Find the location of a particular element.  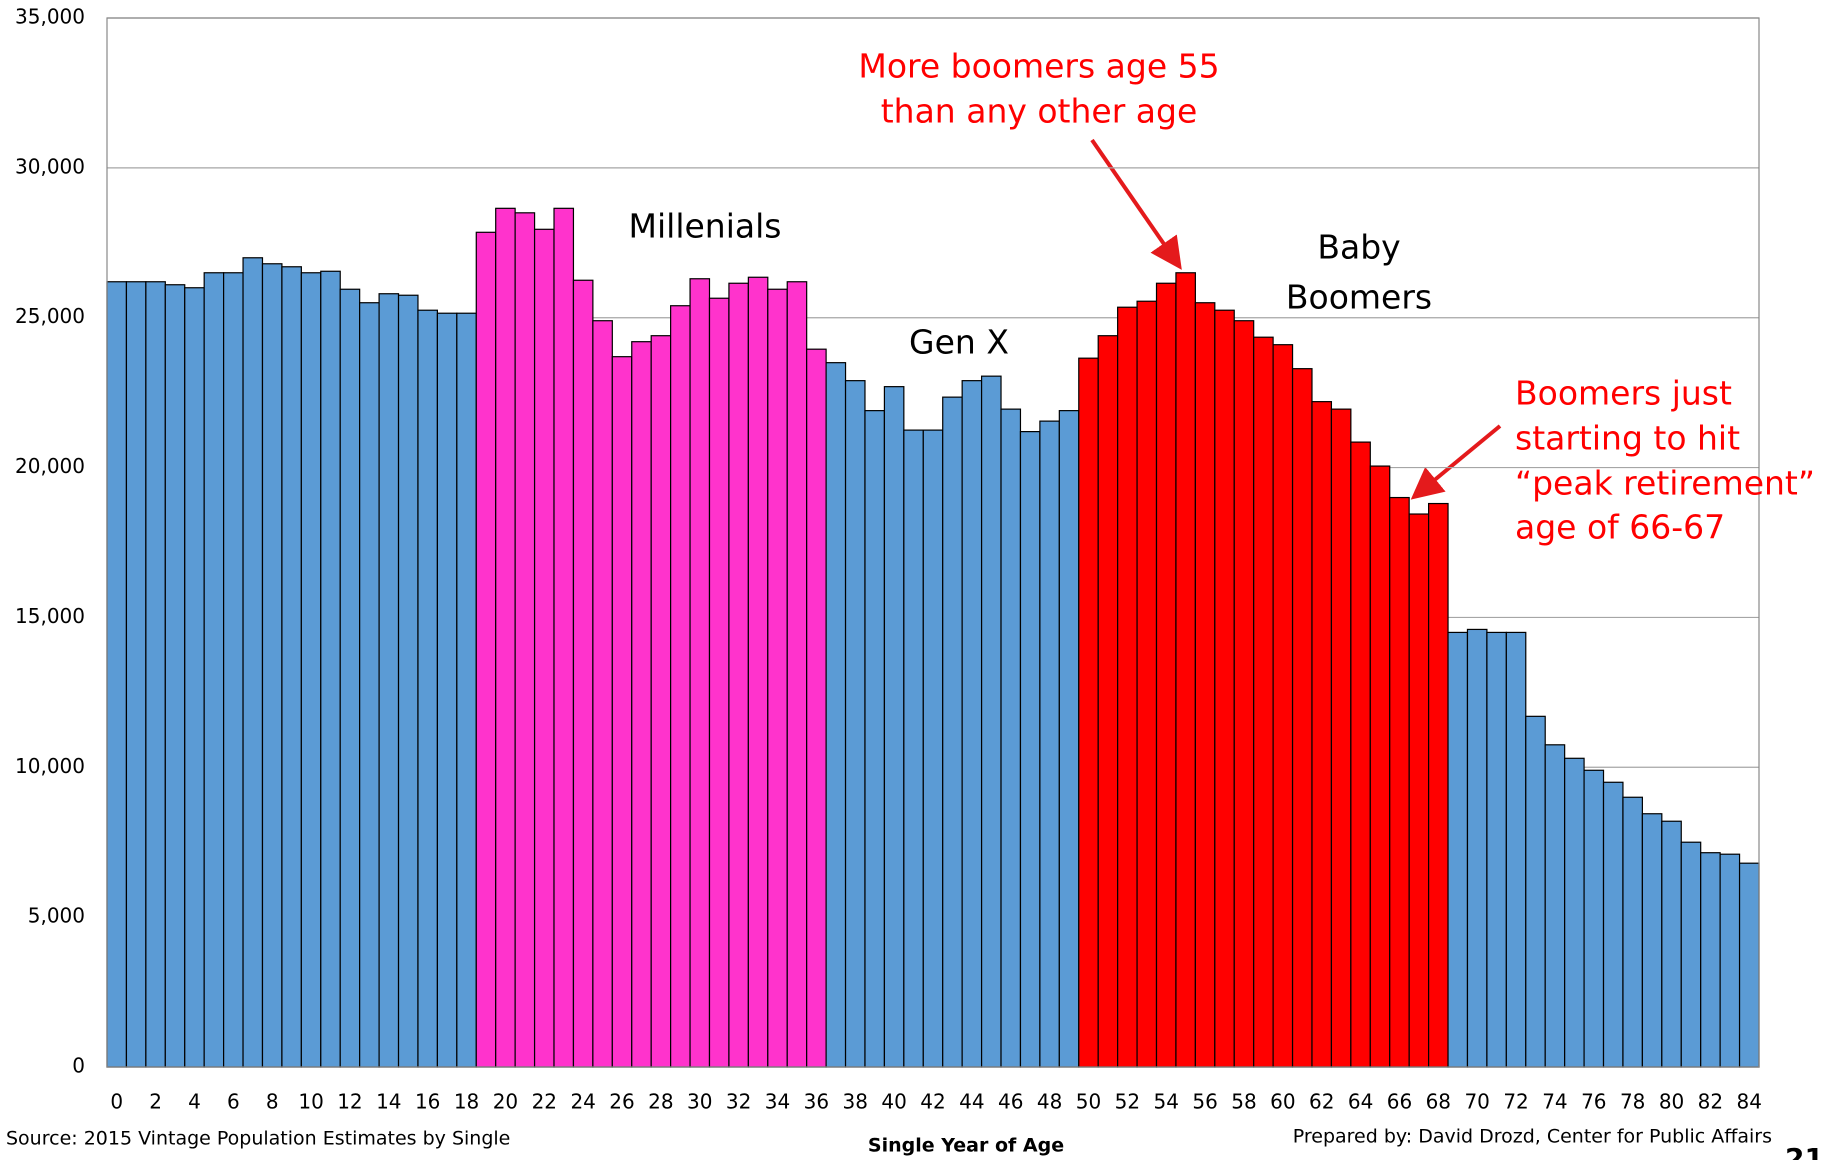

x-tick-label: 24 is located at coordinates (582, 1102).